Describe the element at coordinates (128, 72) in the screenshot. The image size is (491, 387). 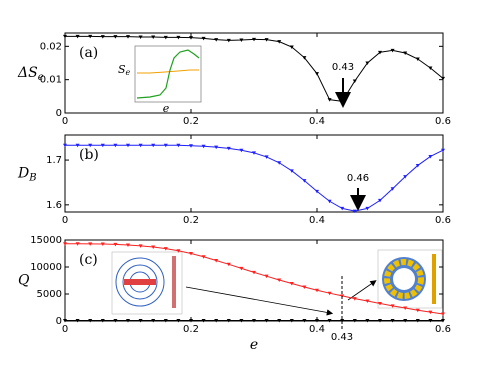
I see `inset-ylabel-sub: e` at that location.